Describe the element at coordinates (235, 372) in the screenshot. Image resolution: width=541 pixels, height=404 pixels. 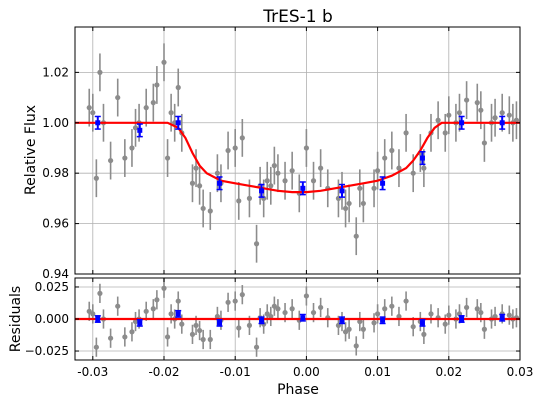
I see `x-tick-label: -0.01` at that location.